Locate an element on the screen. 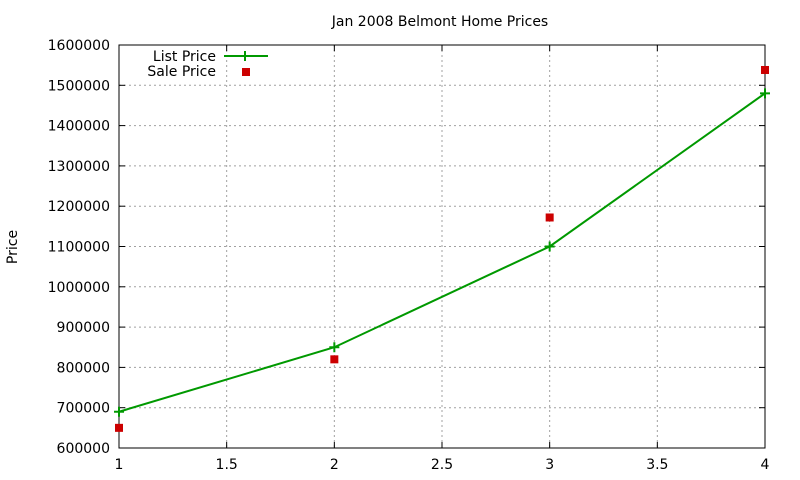 The width and height of the screenshot is (800, 480). y-tick-label: 1400000 is located at coordinates (79, 127).